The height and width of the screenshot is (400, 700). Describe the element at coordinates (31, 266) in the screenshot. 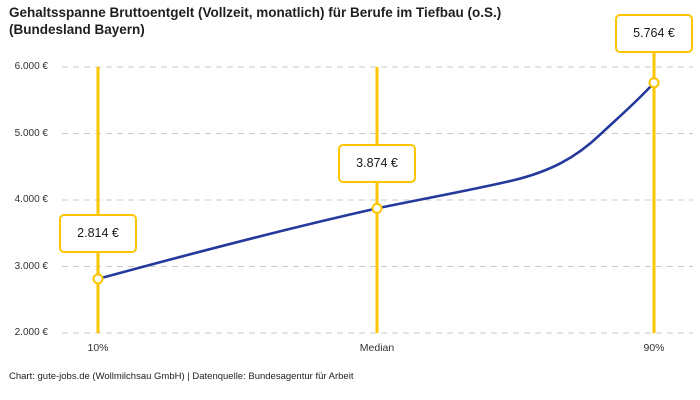

I see `y-axis-tick-3000: 3.000 €` at that location.